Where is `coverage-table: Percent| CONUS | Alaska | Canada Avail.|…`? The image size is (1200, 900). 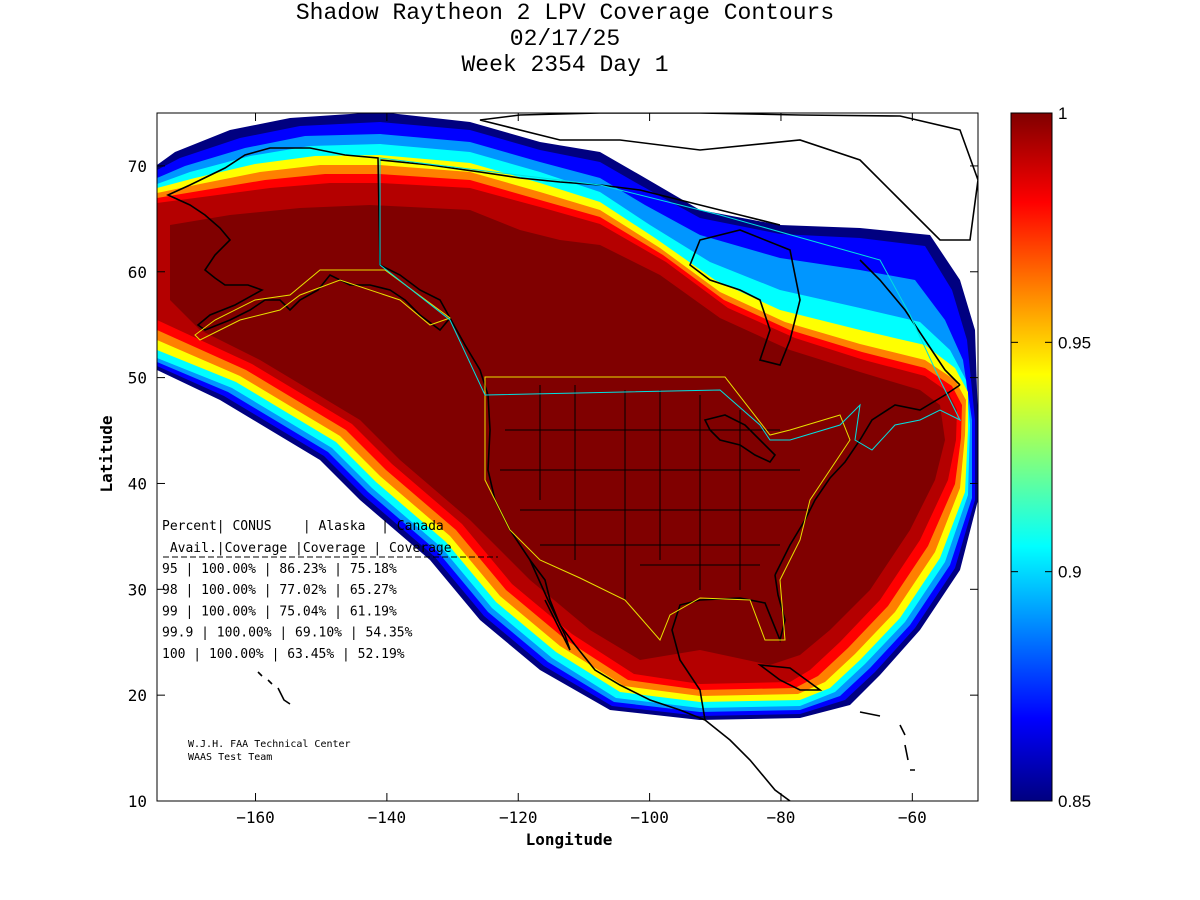
coverage-table: Percent| CONUS | Alaska | Canada Avail.|… is located at coordinates (330, 590).